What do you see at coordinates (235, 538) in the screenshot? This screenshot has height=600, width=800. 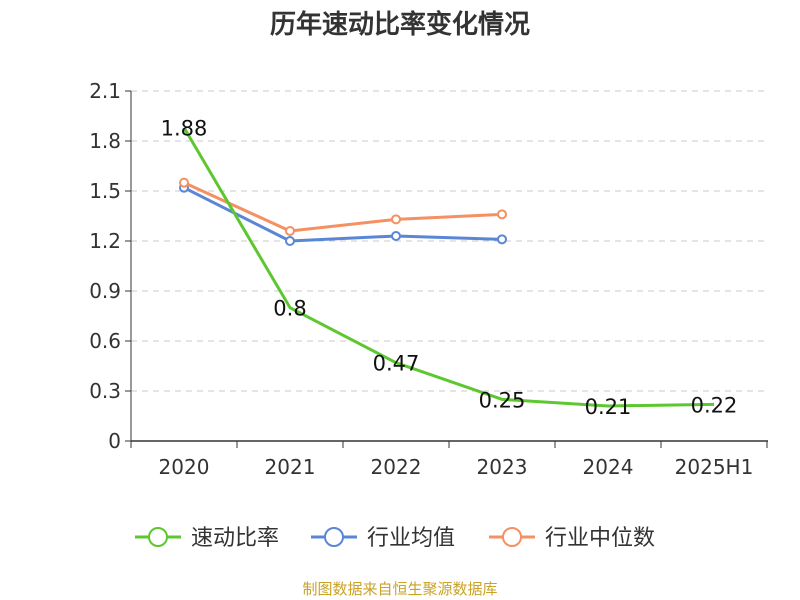 I see `legend-label: 速动比率` at bounding box center [235, 538].